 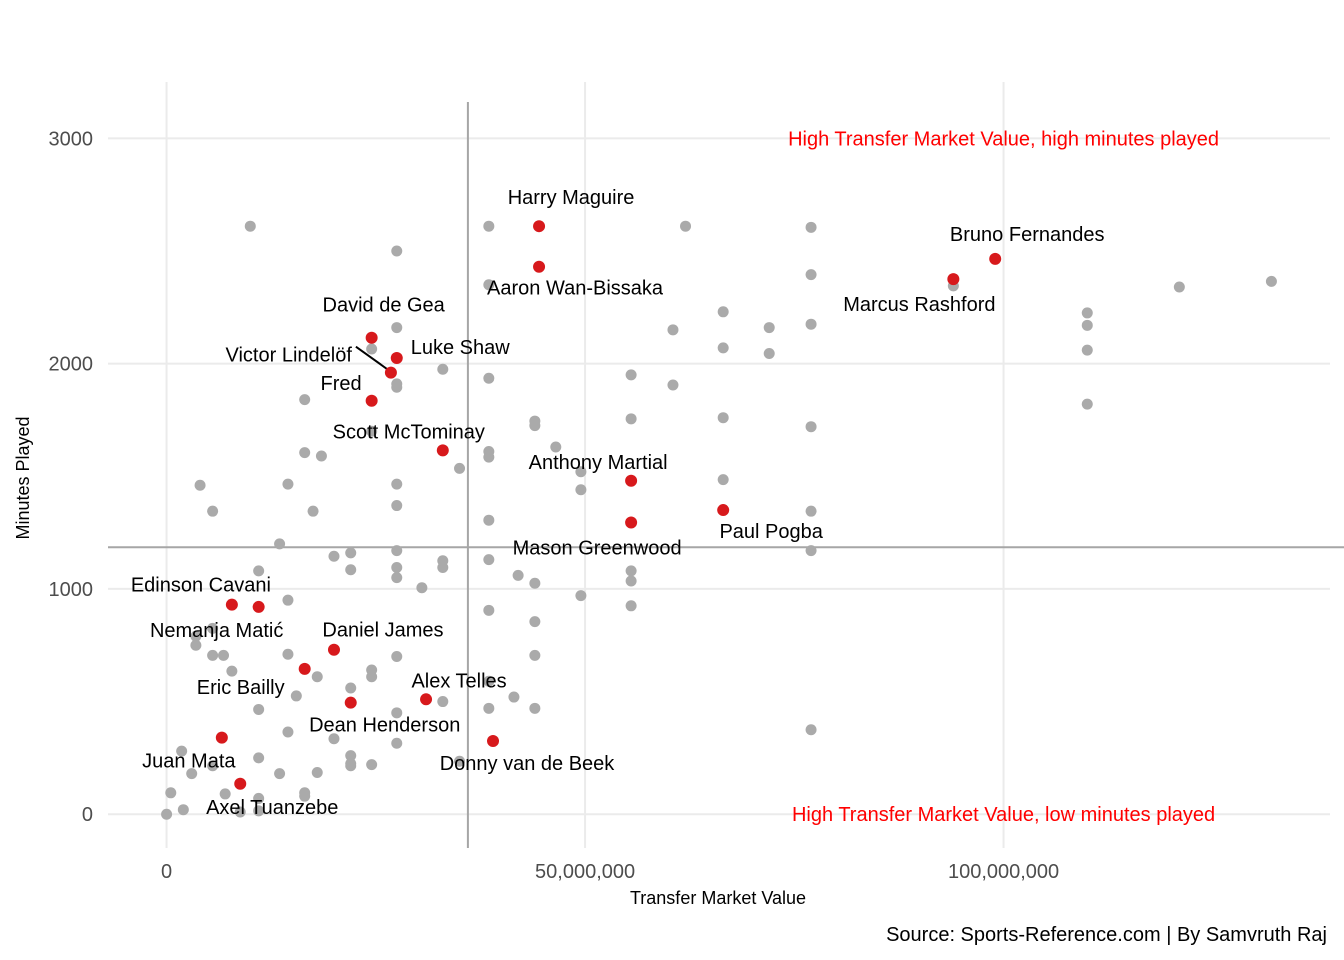 What do you see at coordinates (1027, 235) in the screenshot?
I see `player-label: Bruno Fernandes` at bounding box center [1027, 235].